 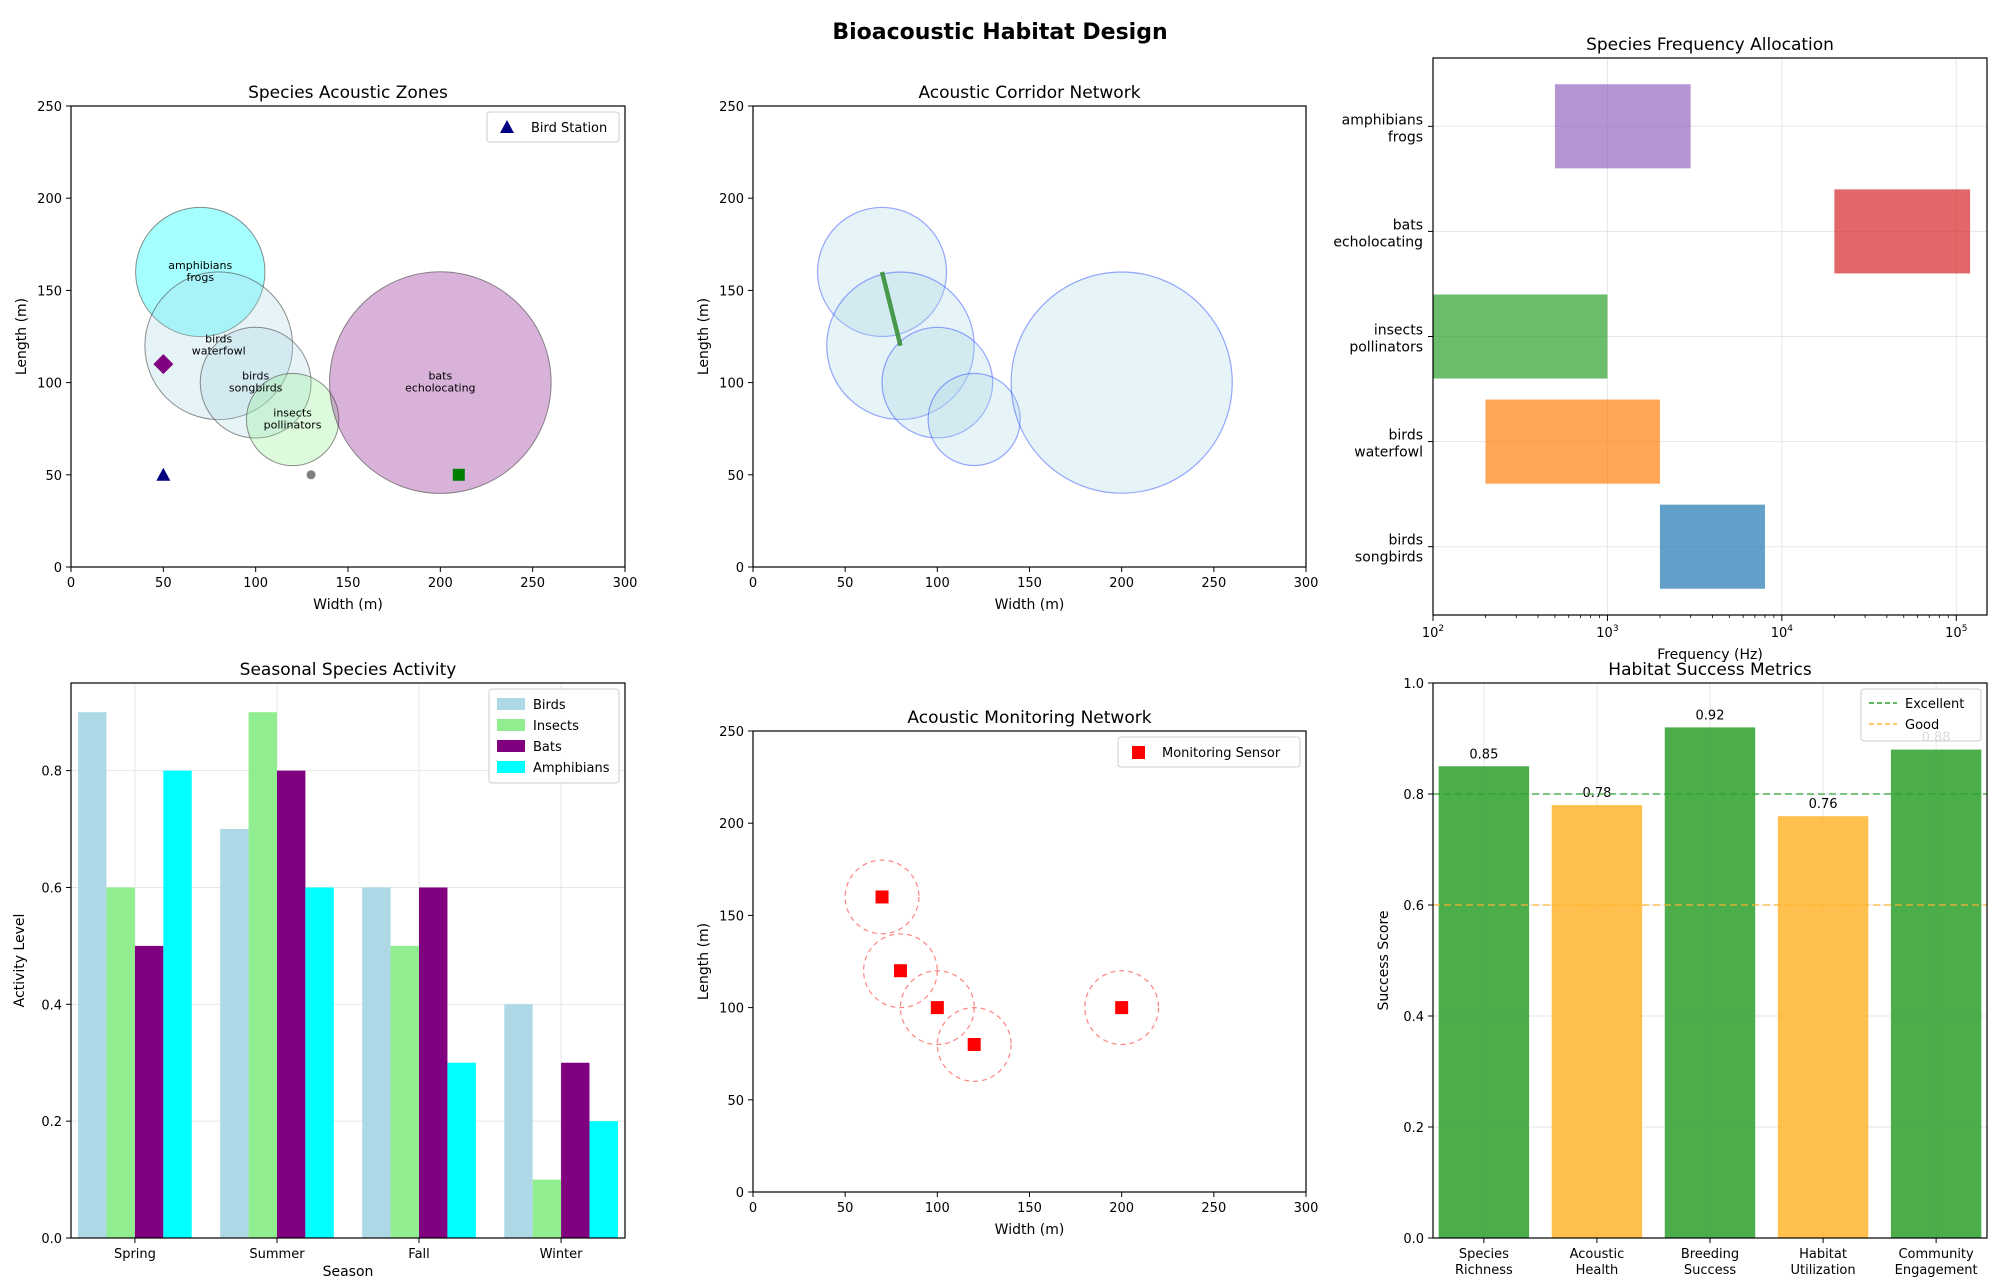 I want to click on chart-title: Seasonal Species Activity, so click(x=348, y=670).